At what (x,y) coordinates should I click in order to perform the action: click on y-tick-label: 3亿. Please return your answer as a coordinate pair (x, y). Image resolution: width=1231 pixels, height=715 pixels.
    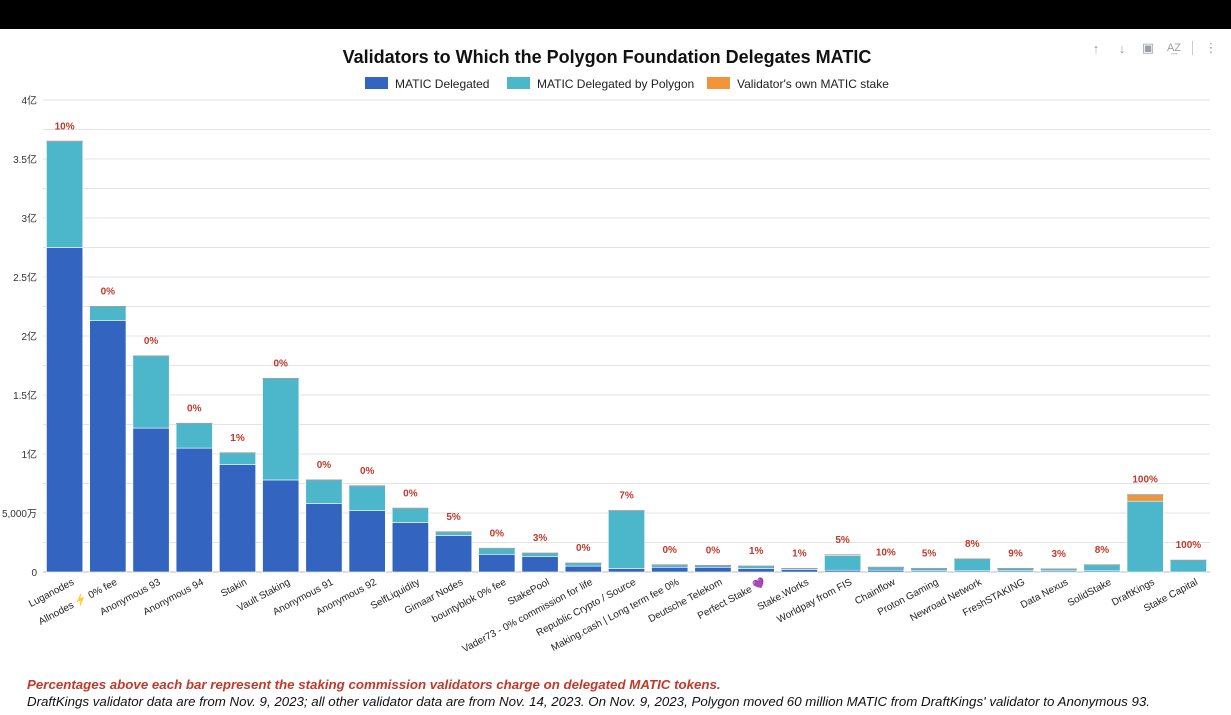
    Looking at the image, I should click on (29, 218).